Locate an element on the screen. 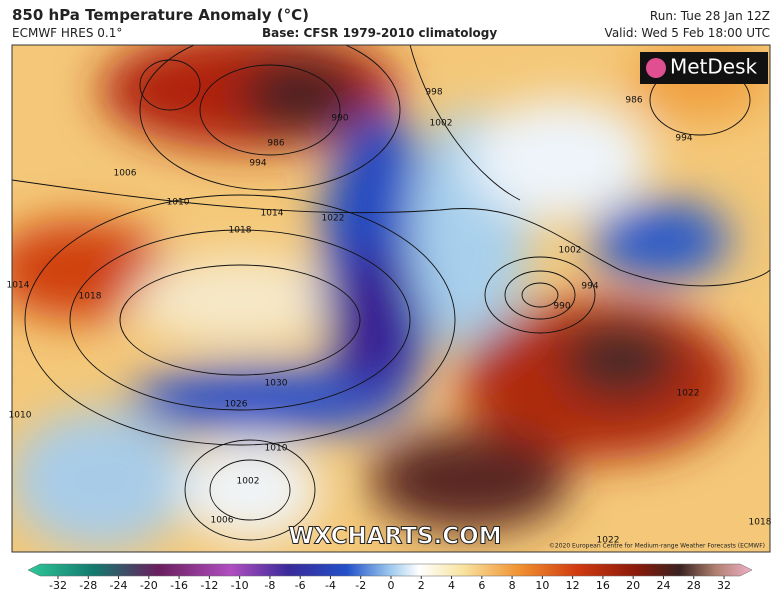 This screenshot has height=600, width=784. isobar-label: 998 is located at coordinates (433, 93).